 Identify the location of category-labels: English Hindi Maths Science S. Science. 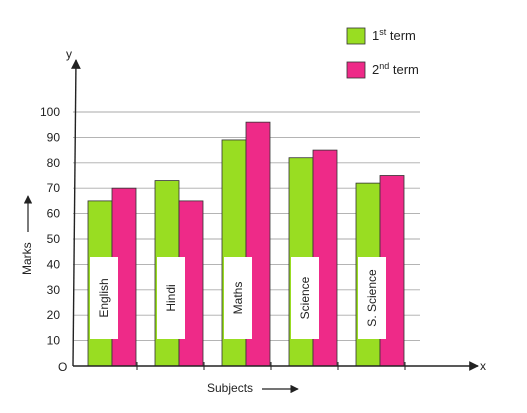
(238, 298).